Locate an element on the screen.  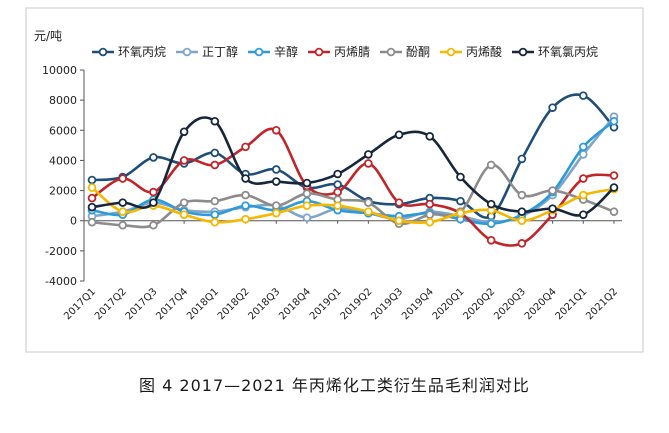
legend-label: 丙烯酸 is located at coordinates (484, 51).